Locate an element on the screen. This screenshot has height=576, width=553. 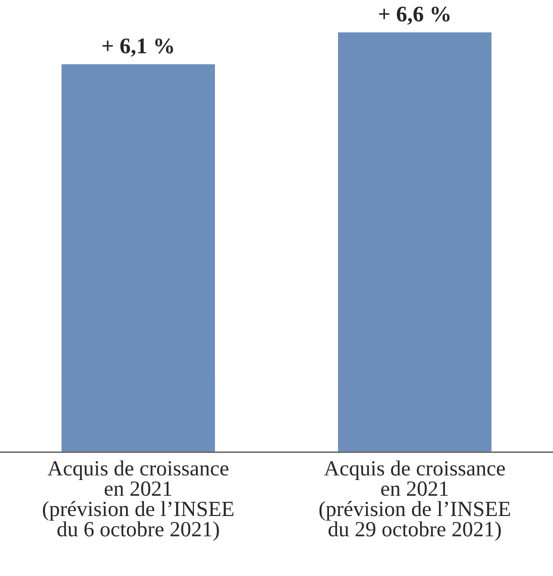
x-tick-label: Acquis de croissance en 2021 (prévision de l’INSEE du 29 octobre 2021) is located at coordinates (414, 500).